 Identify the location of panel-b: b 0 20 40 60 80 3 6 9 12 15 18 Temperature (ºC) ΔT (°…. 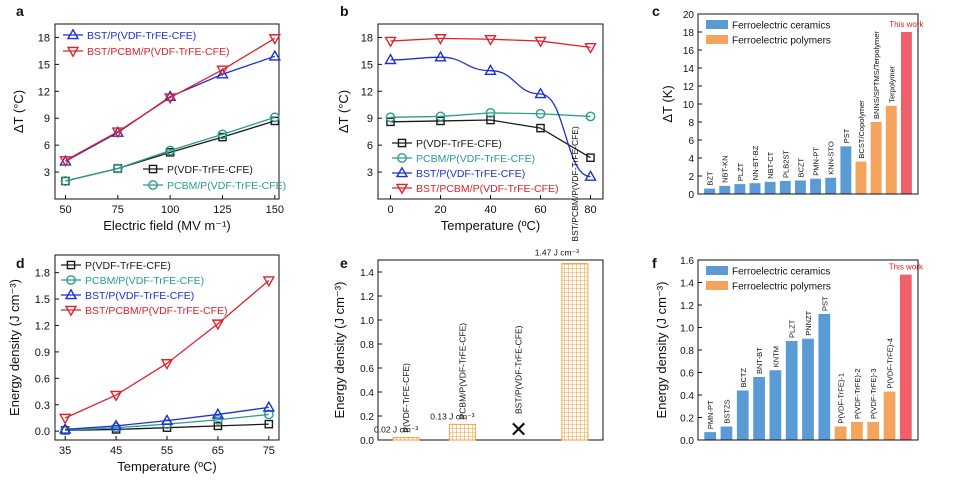
(470, 118).